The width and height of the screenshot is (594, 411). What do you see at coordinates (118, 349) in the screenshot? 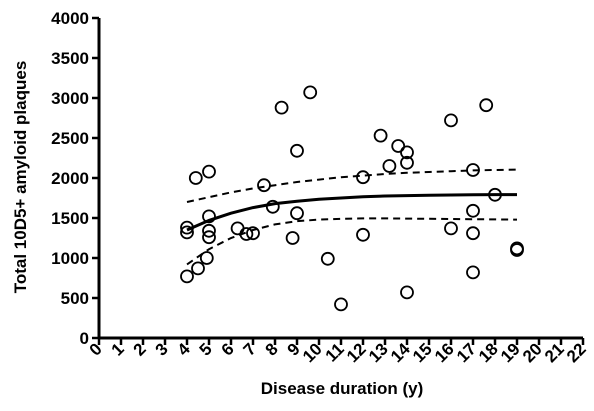
I see `x-tick-label: 1` at bounding box center [118, 349].